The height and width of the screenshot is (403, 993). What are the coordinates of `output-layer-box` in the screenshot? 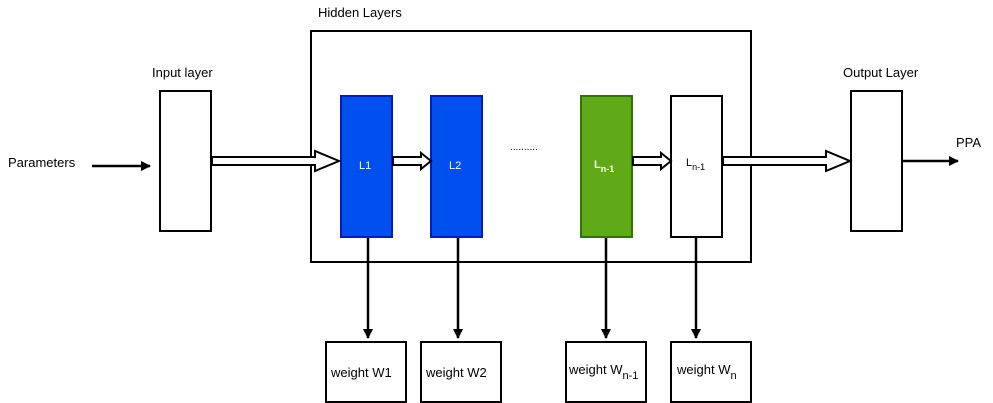 It's located at (876, 161).